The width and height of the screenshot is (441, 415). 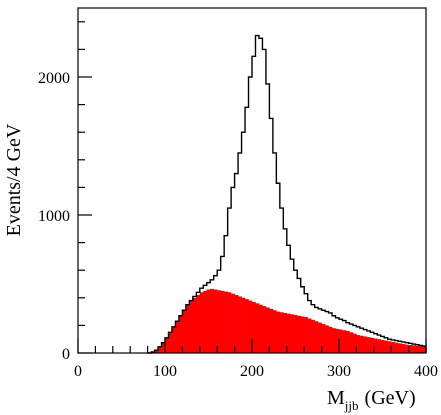 What do you see at coordinates (252, 371) in the screenshot?
I see `x-tick-label: 200` at bounding box center [252, 371].